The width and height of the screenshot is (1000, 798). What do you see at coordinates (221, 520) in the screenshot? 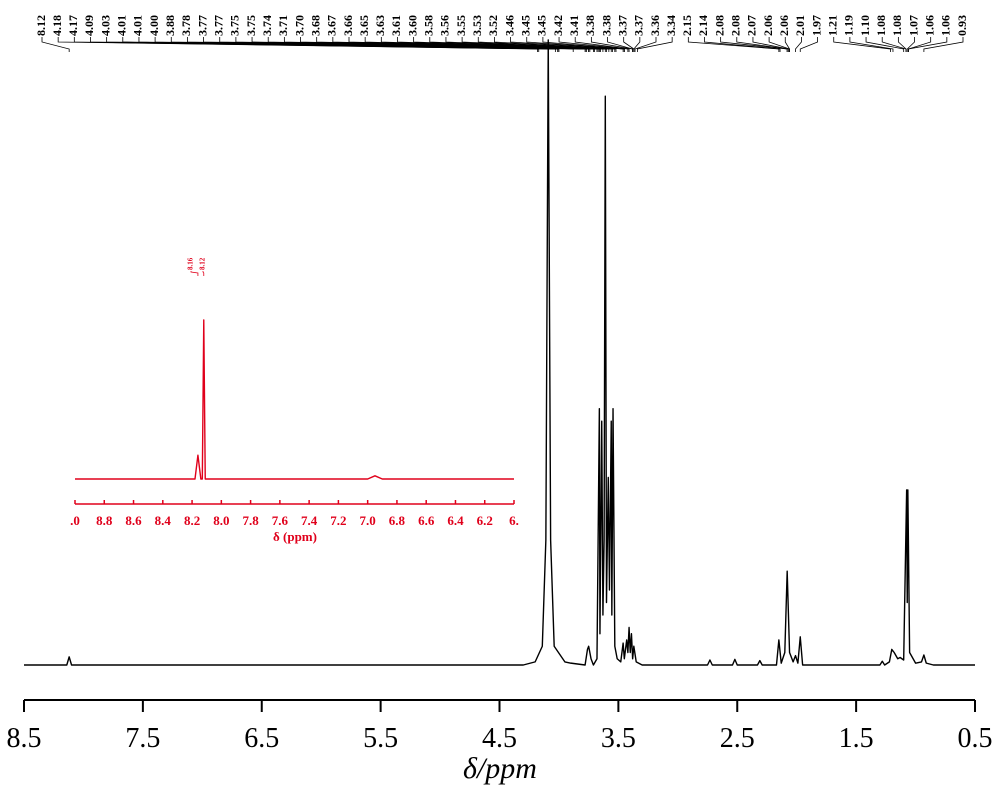
I see `x-tick-label: 8.0` at bounding box center [221, 520].